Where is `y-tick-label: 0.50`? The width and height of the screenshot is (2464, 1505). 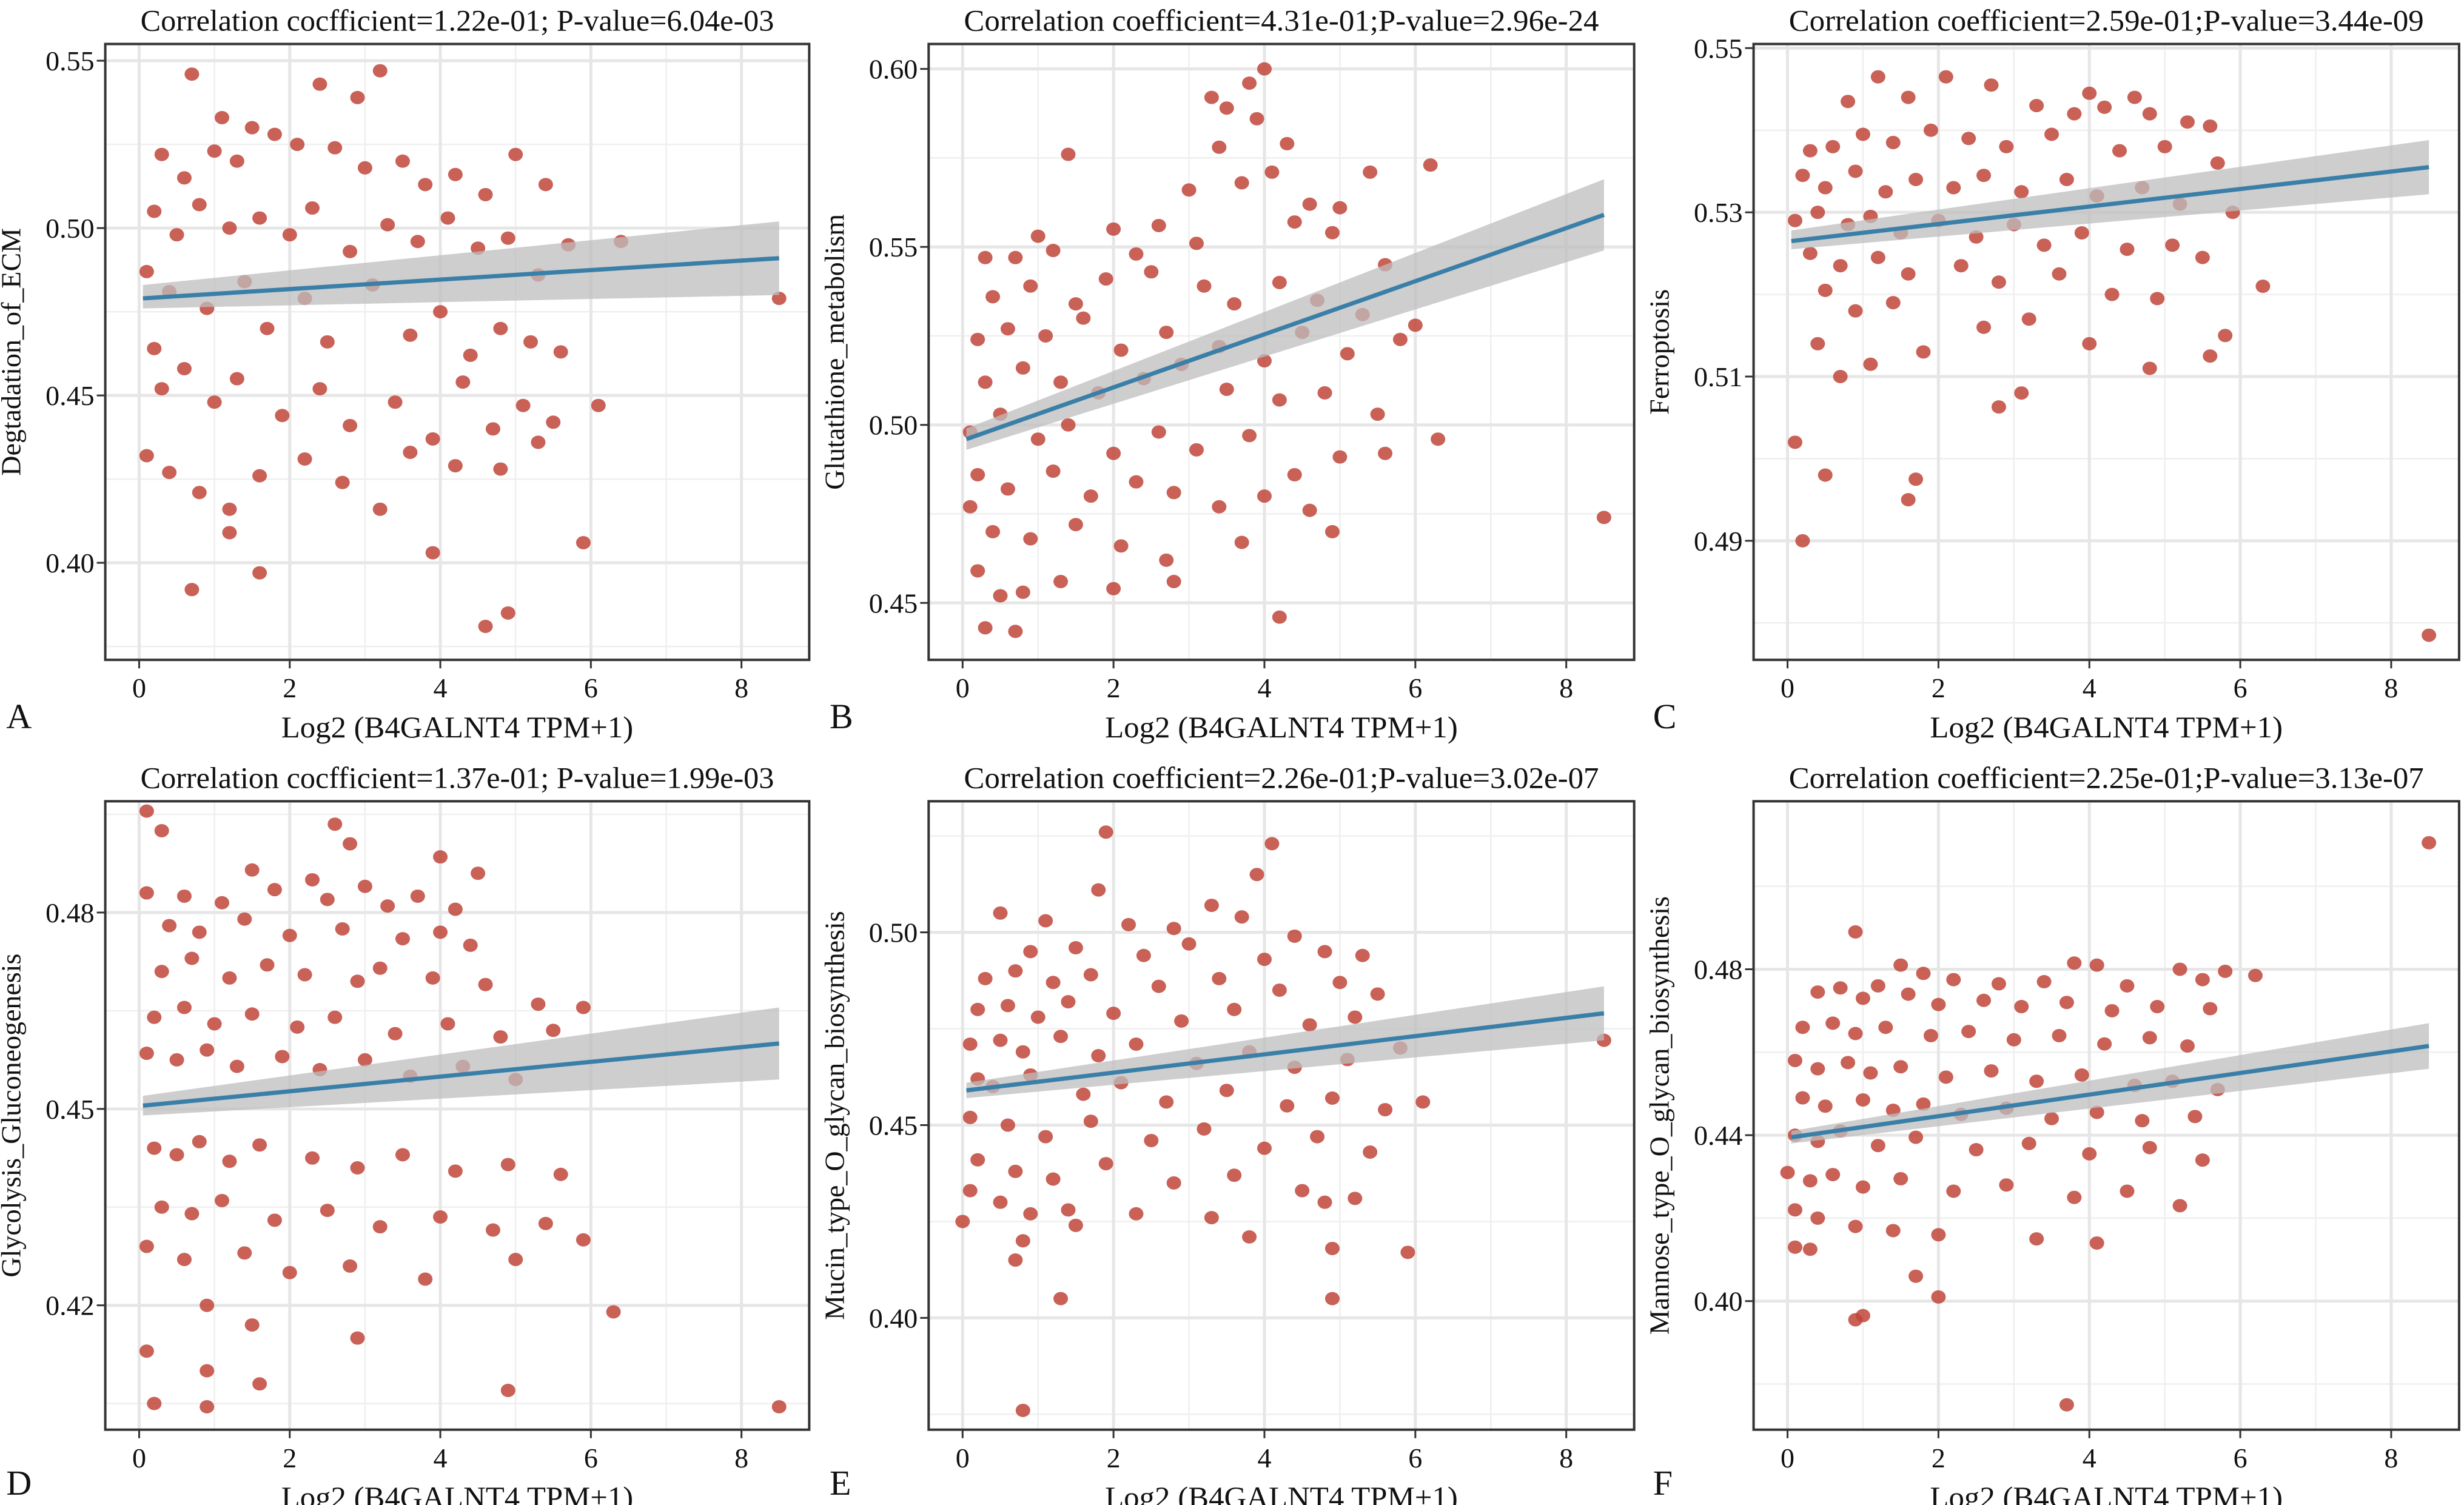
y-tick-label: 0.50 is located at coordinates (893, 425).